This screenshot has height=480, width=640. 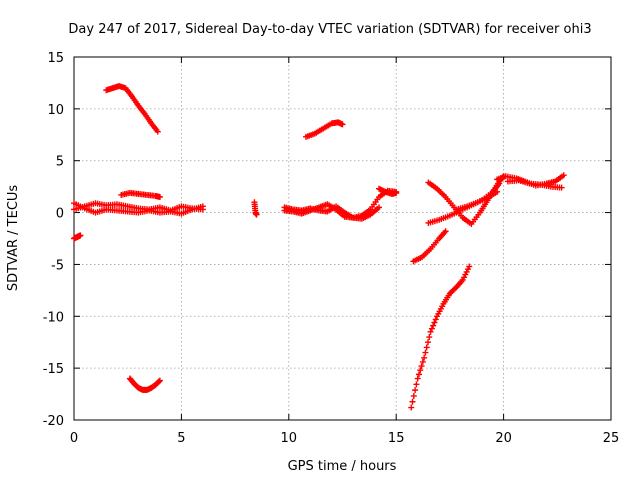 What do you see at coordinates (57, 265) in the screenshot?
I see `y-tick-label: -5` at bounding box center [57, 265].